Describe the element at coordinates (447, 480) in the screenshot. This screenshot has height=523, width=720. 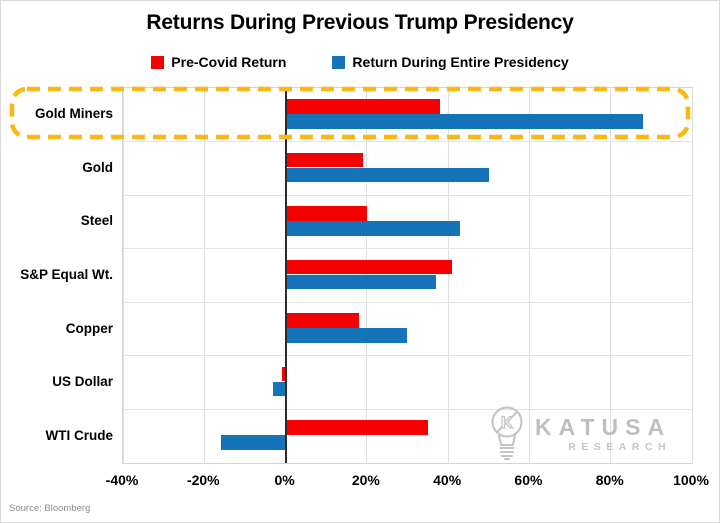
I see `x-tick-label: 40%` at that location.